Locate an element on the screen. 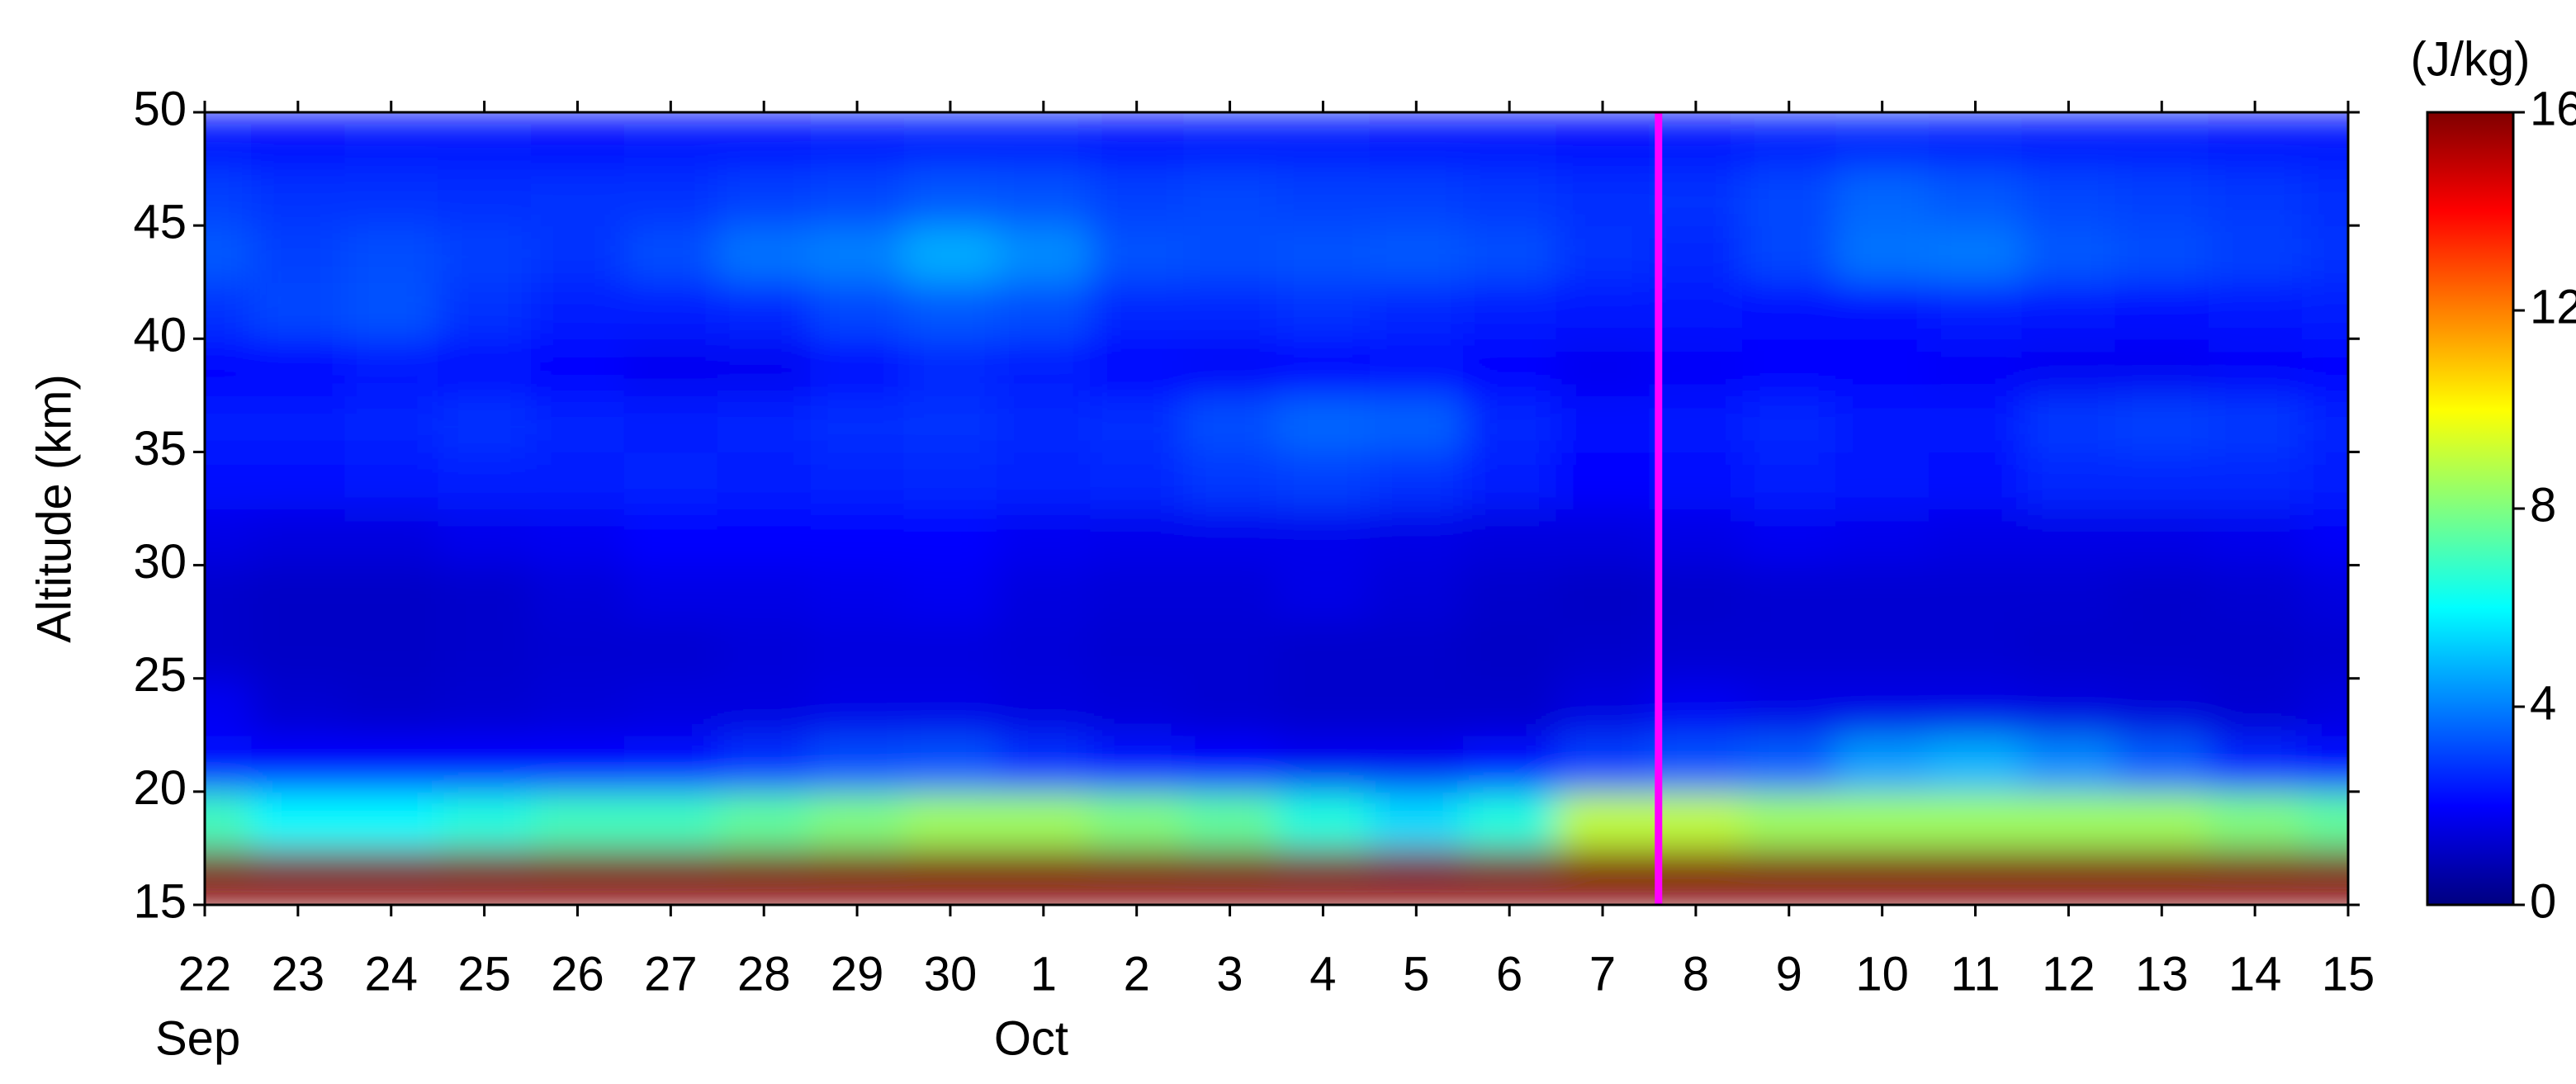  x-tick-label: 5 is located at coordinates (1416, 974).